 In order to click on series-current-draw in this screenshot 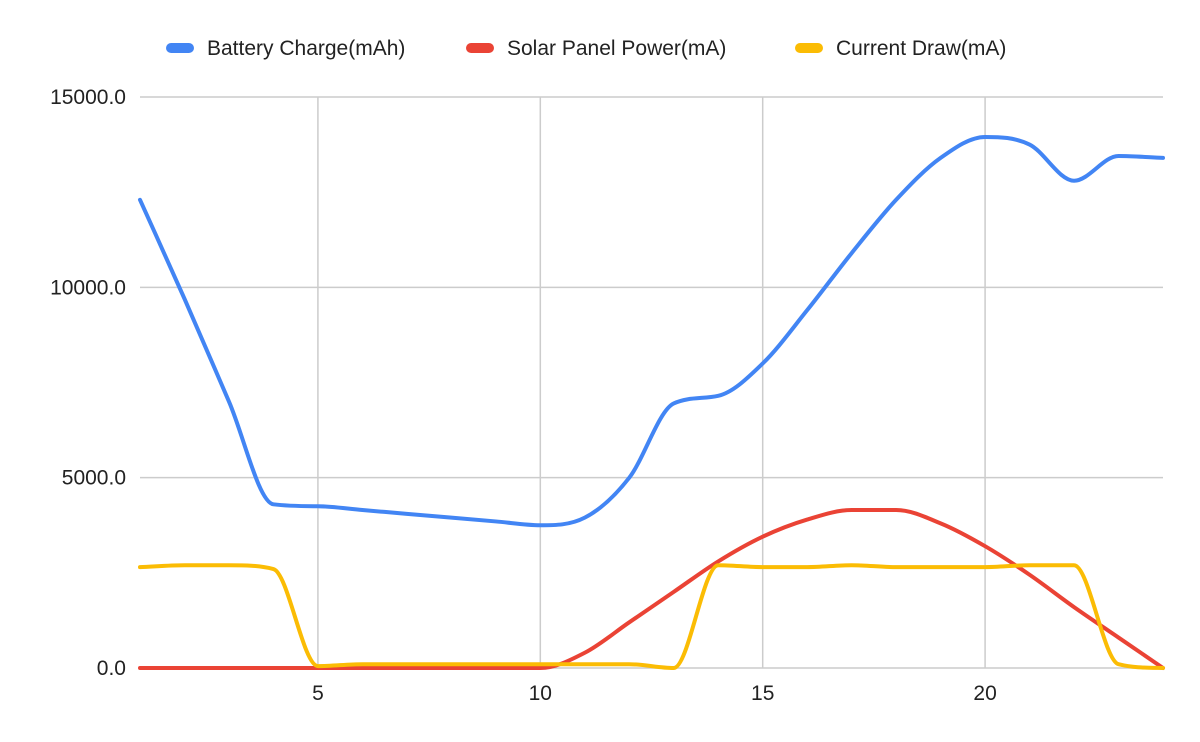, I will do `click(651, 616)`.